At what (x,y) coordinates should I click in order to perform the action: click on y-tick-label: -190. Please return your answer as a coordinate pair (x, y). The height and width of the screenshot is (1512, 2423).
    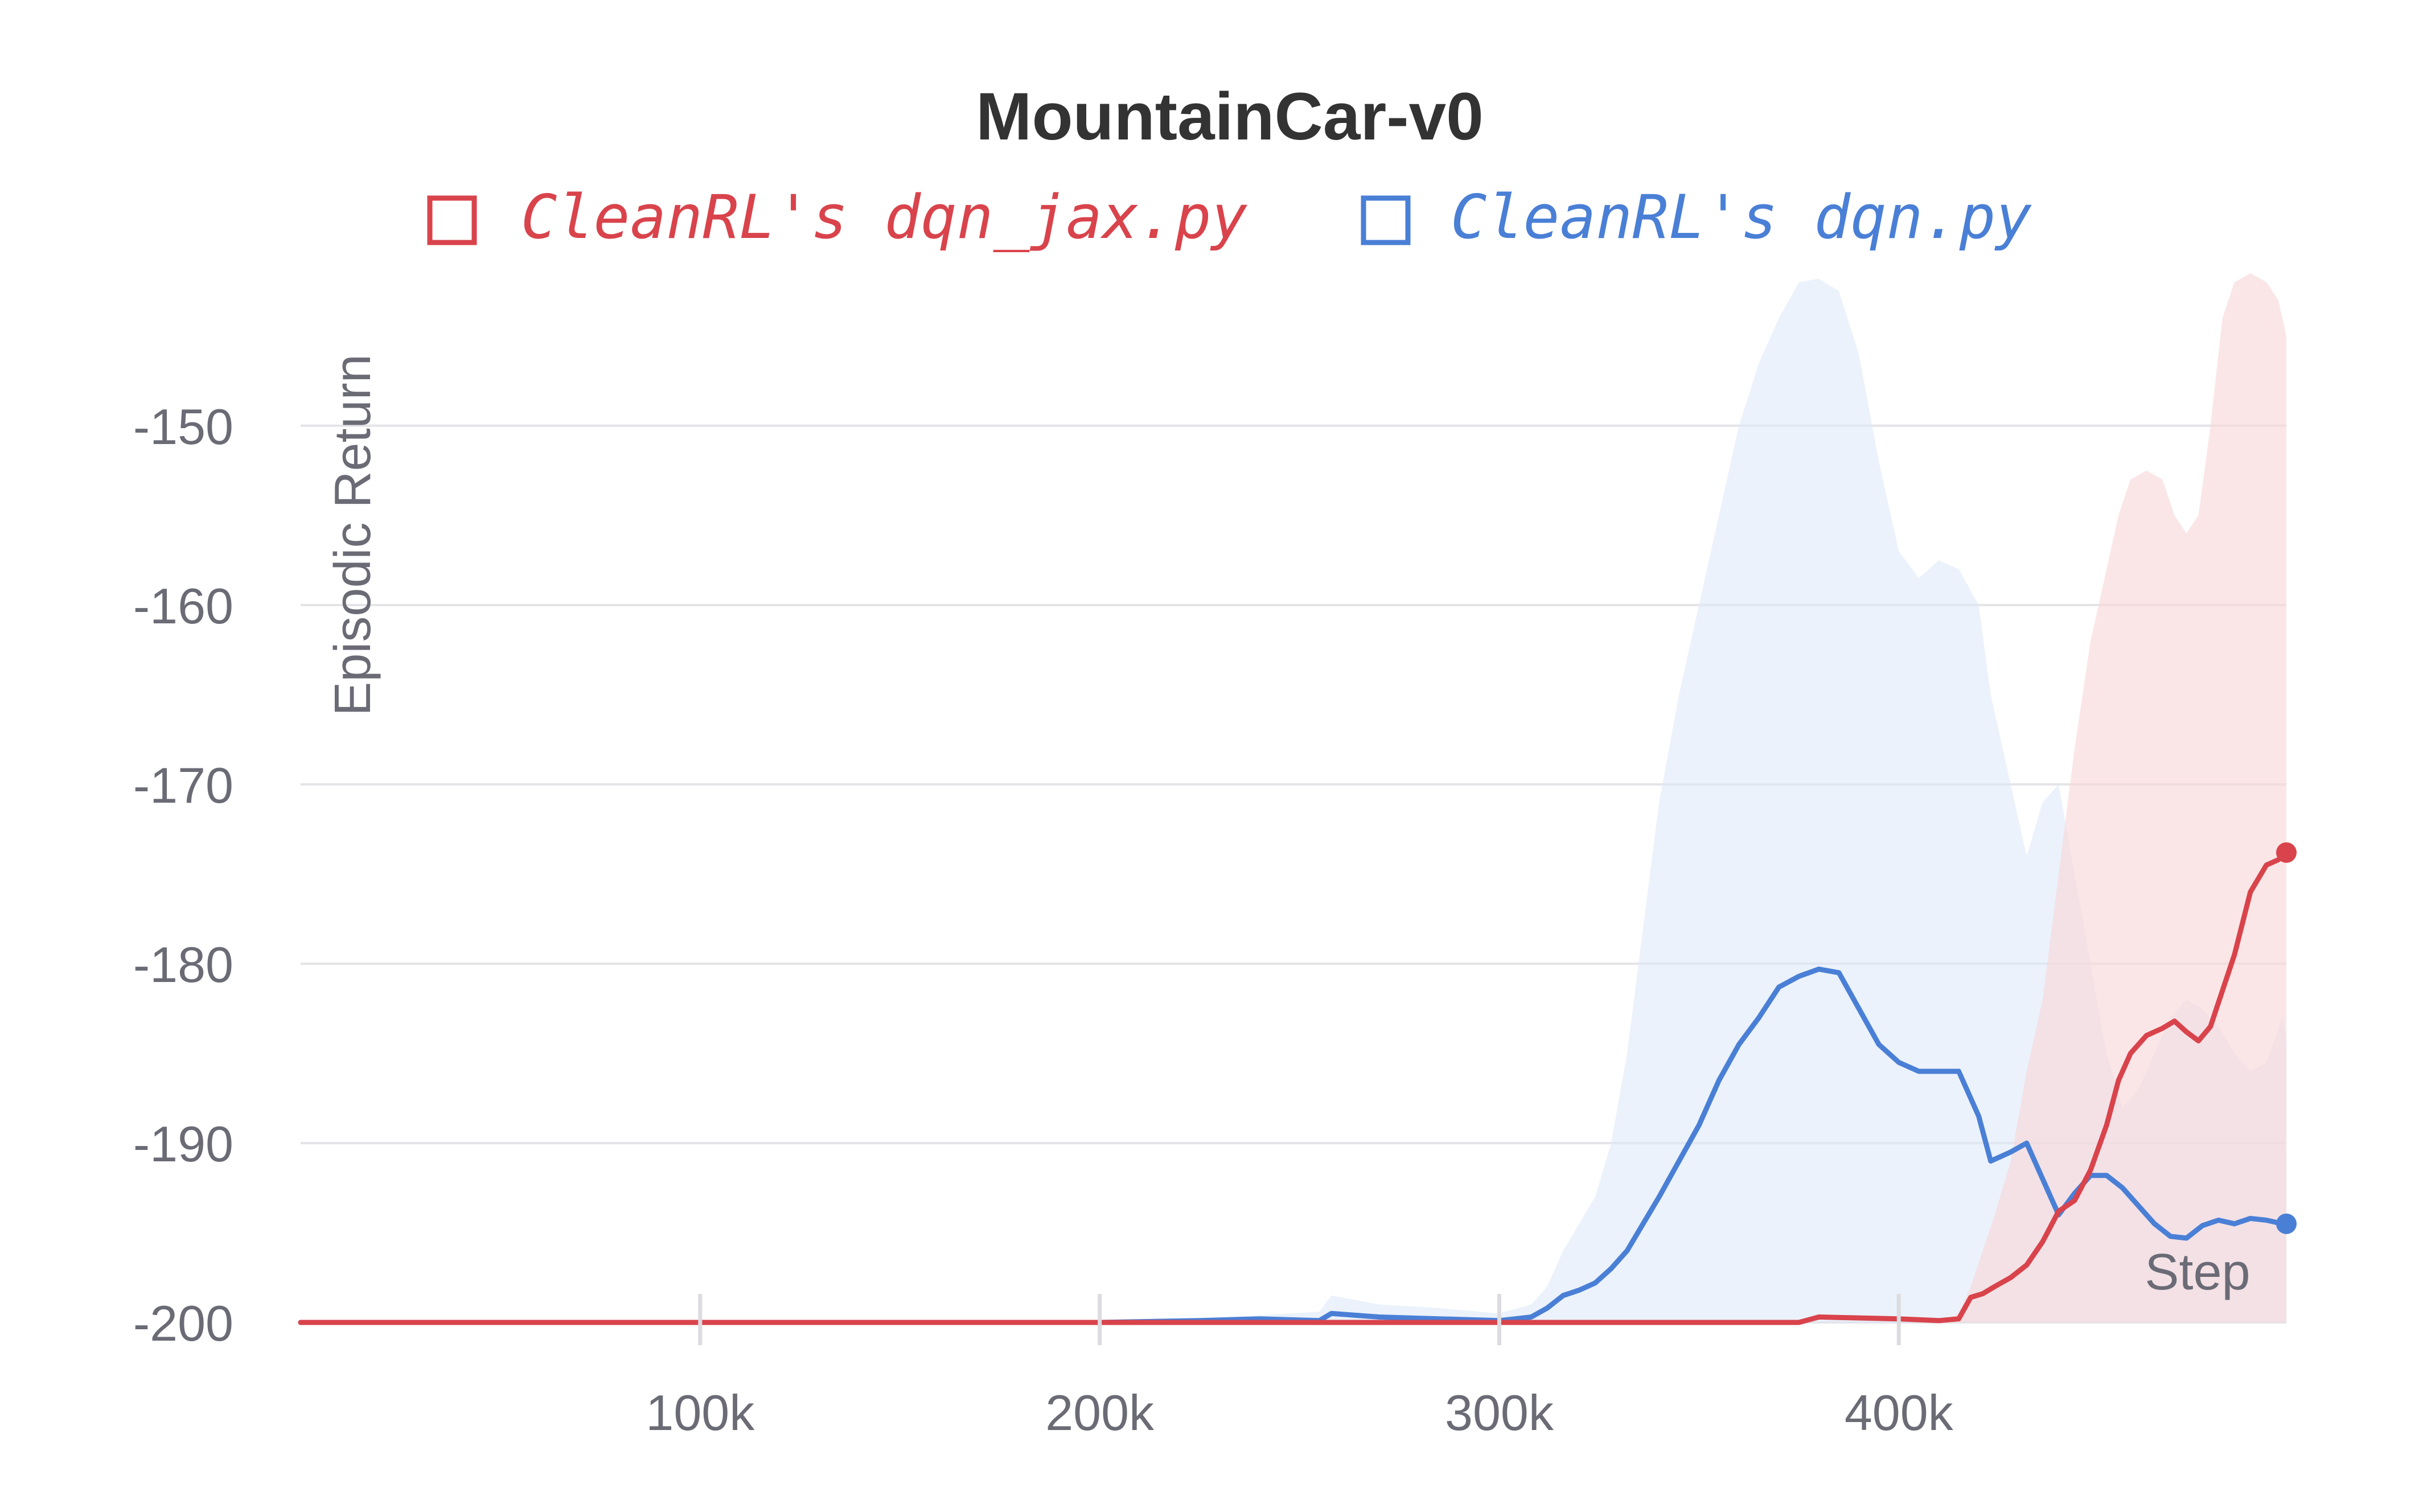
    Looking at the image, I should click on (183, 1144).